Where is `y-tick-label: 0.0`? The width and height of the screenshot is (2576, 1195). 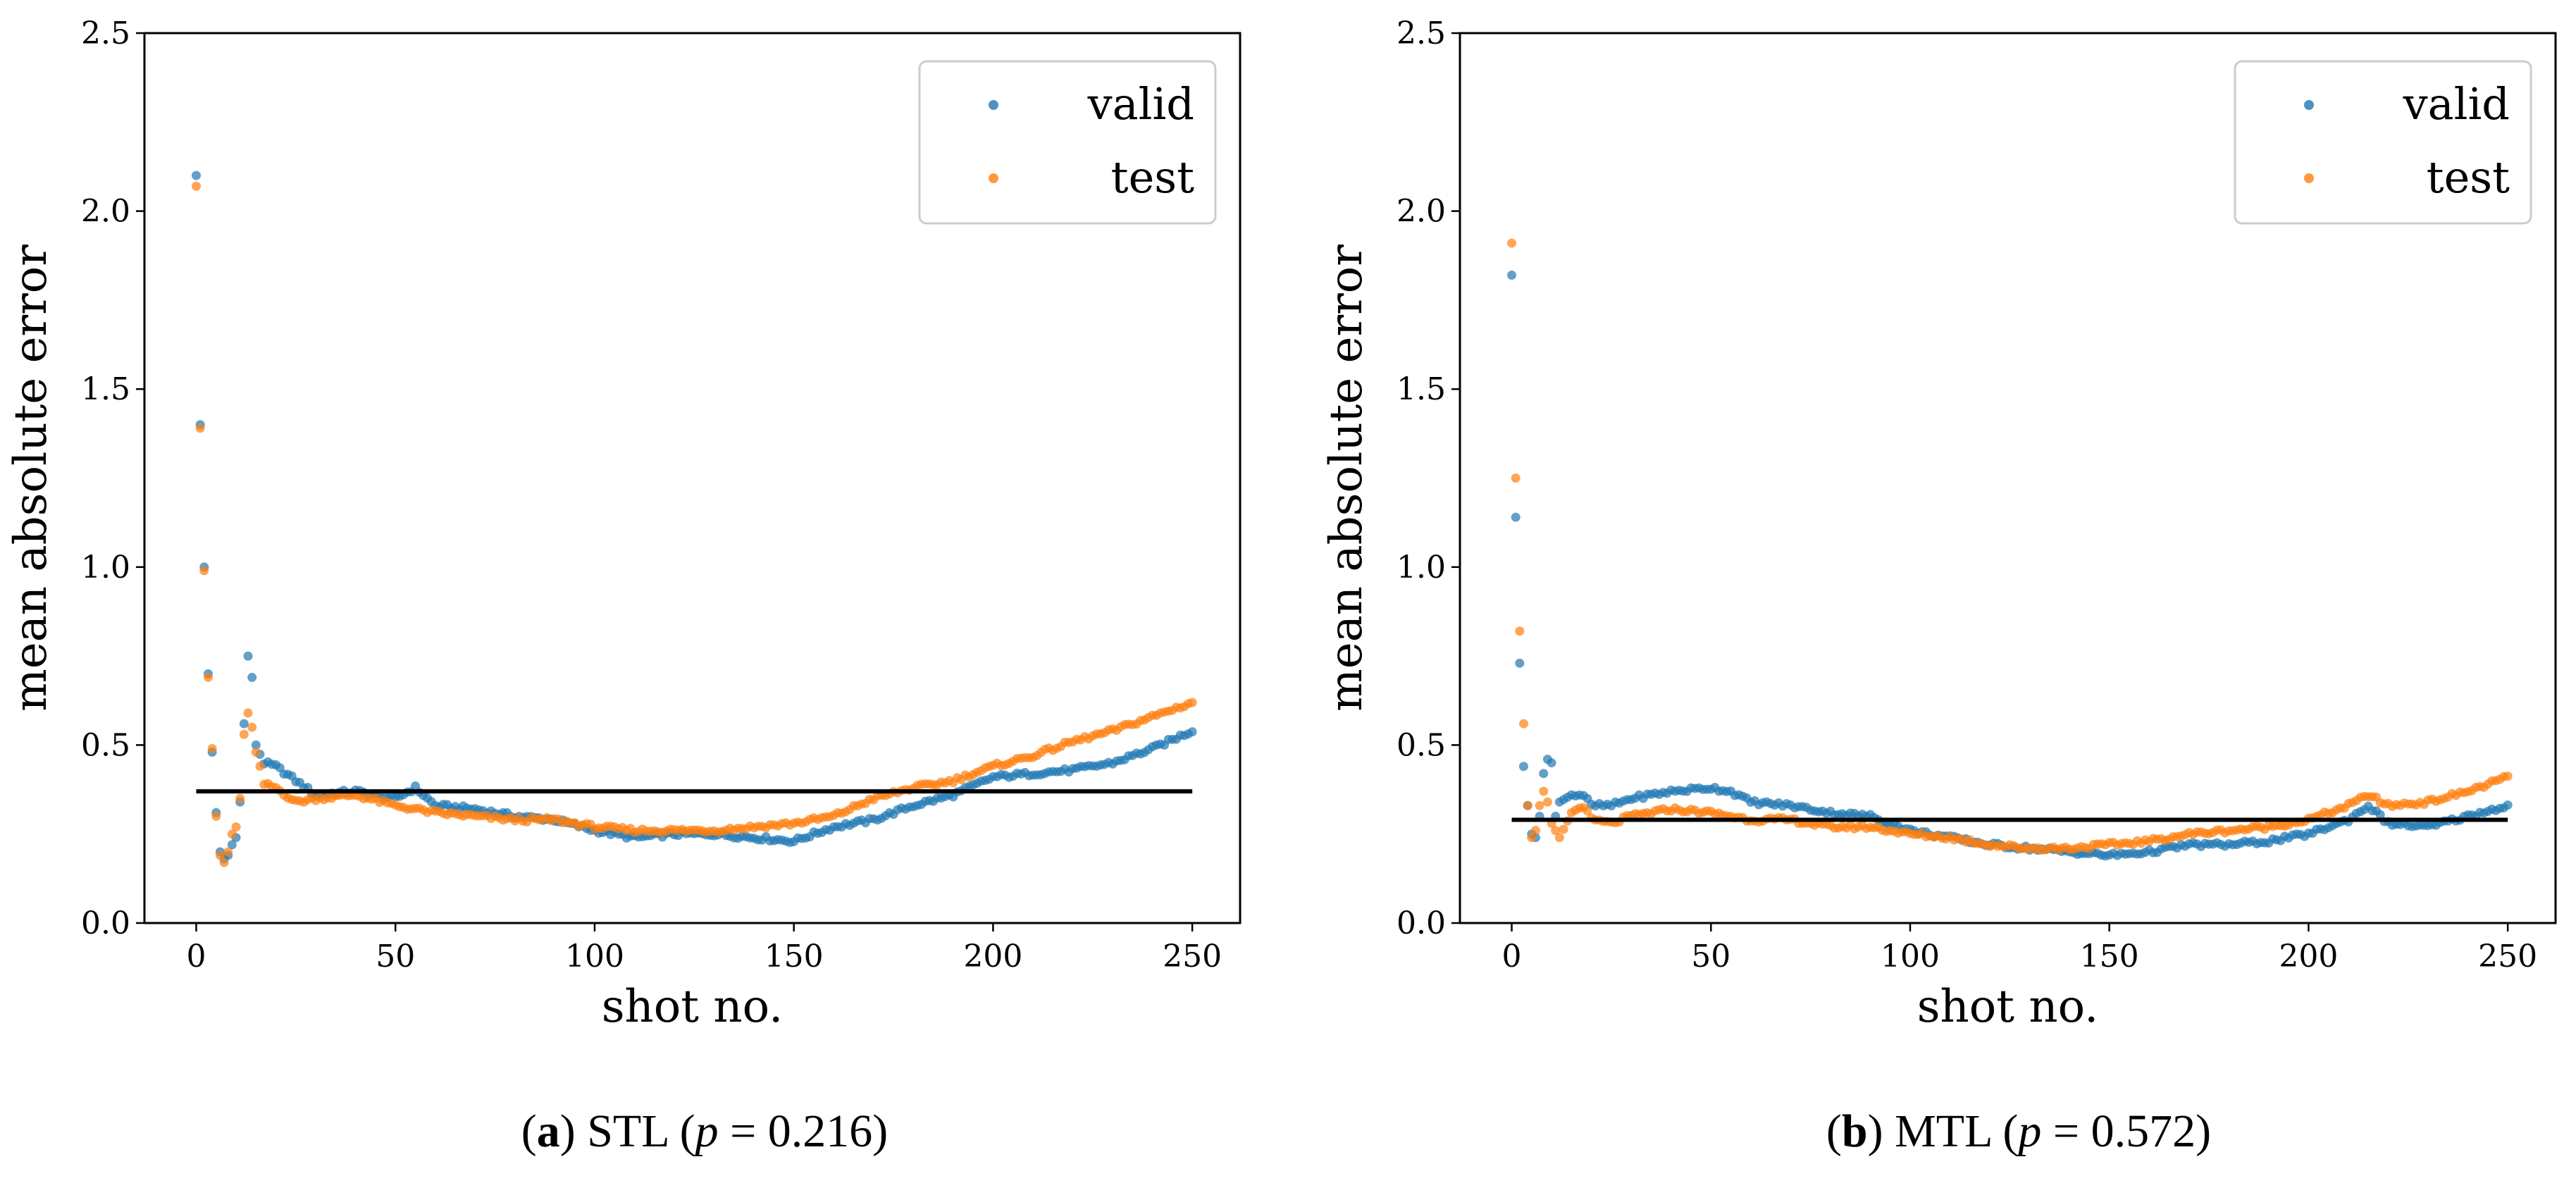
y-tick-label: 0.0 is located at coordinates (1421, 923).